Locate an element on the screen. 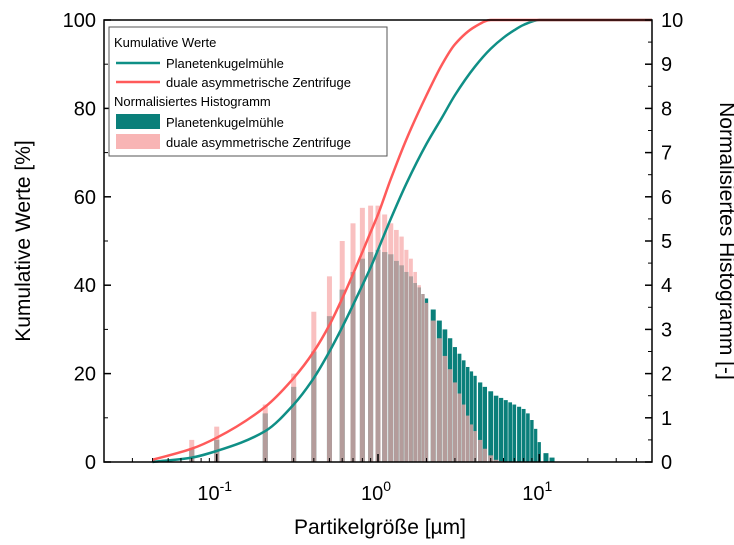 The width and height of the screenshot is (734, 545). y-left-tick-label: 40 is located at coordinates (85, 286).